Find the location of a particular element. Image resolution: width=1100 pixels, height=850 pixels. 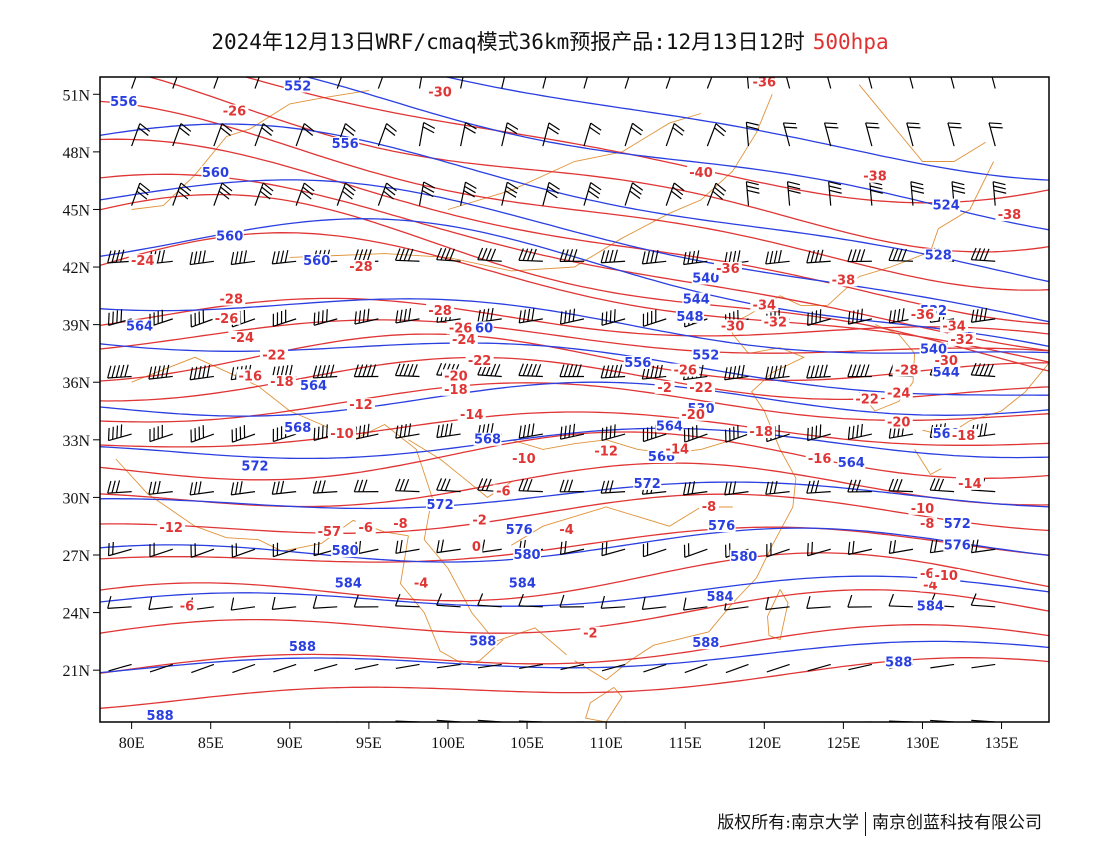

geopotential-label: 572 is located at coordinates (254, 467).